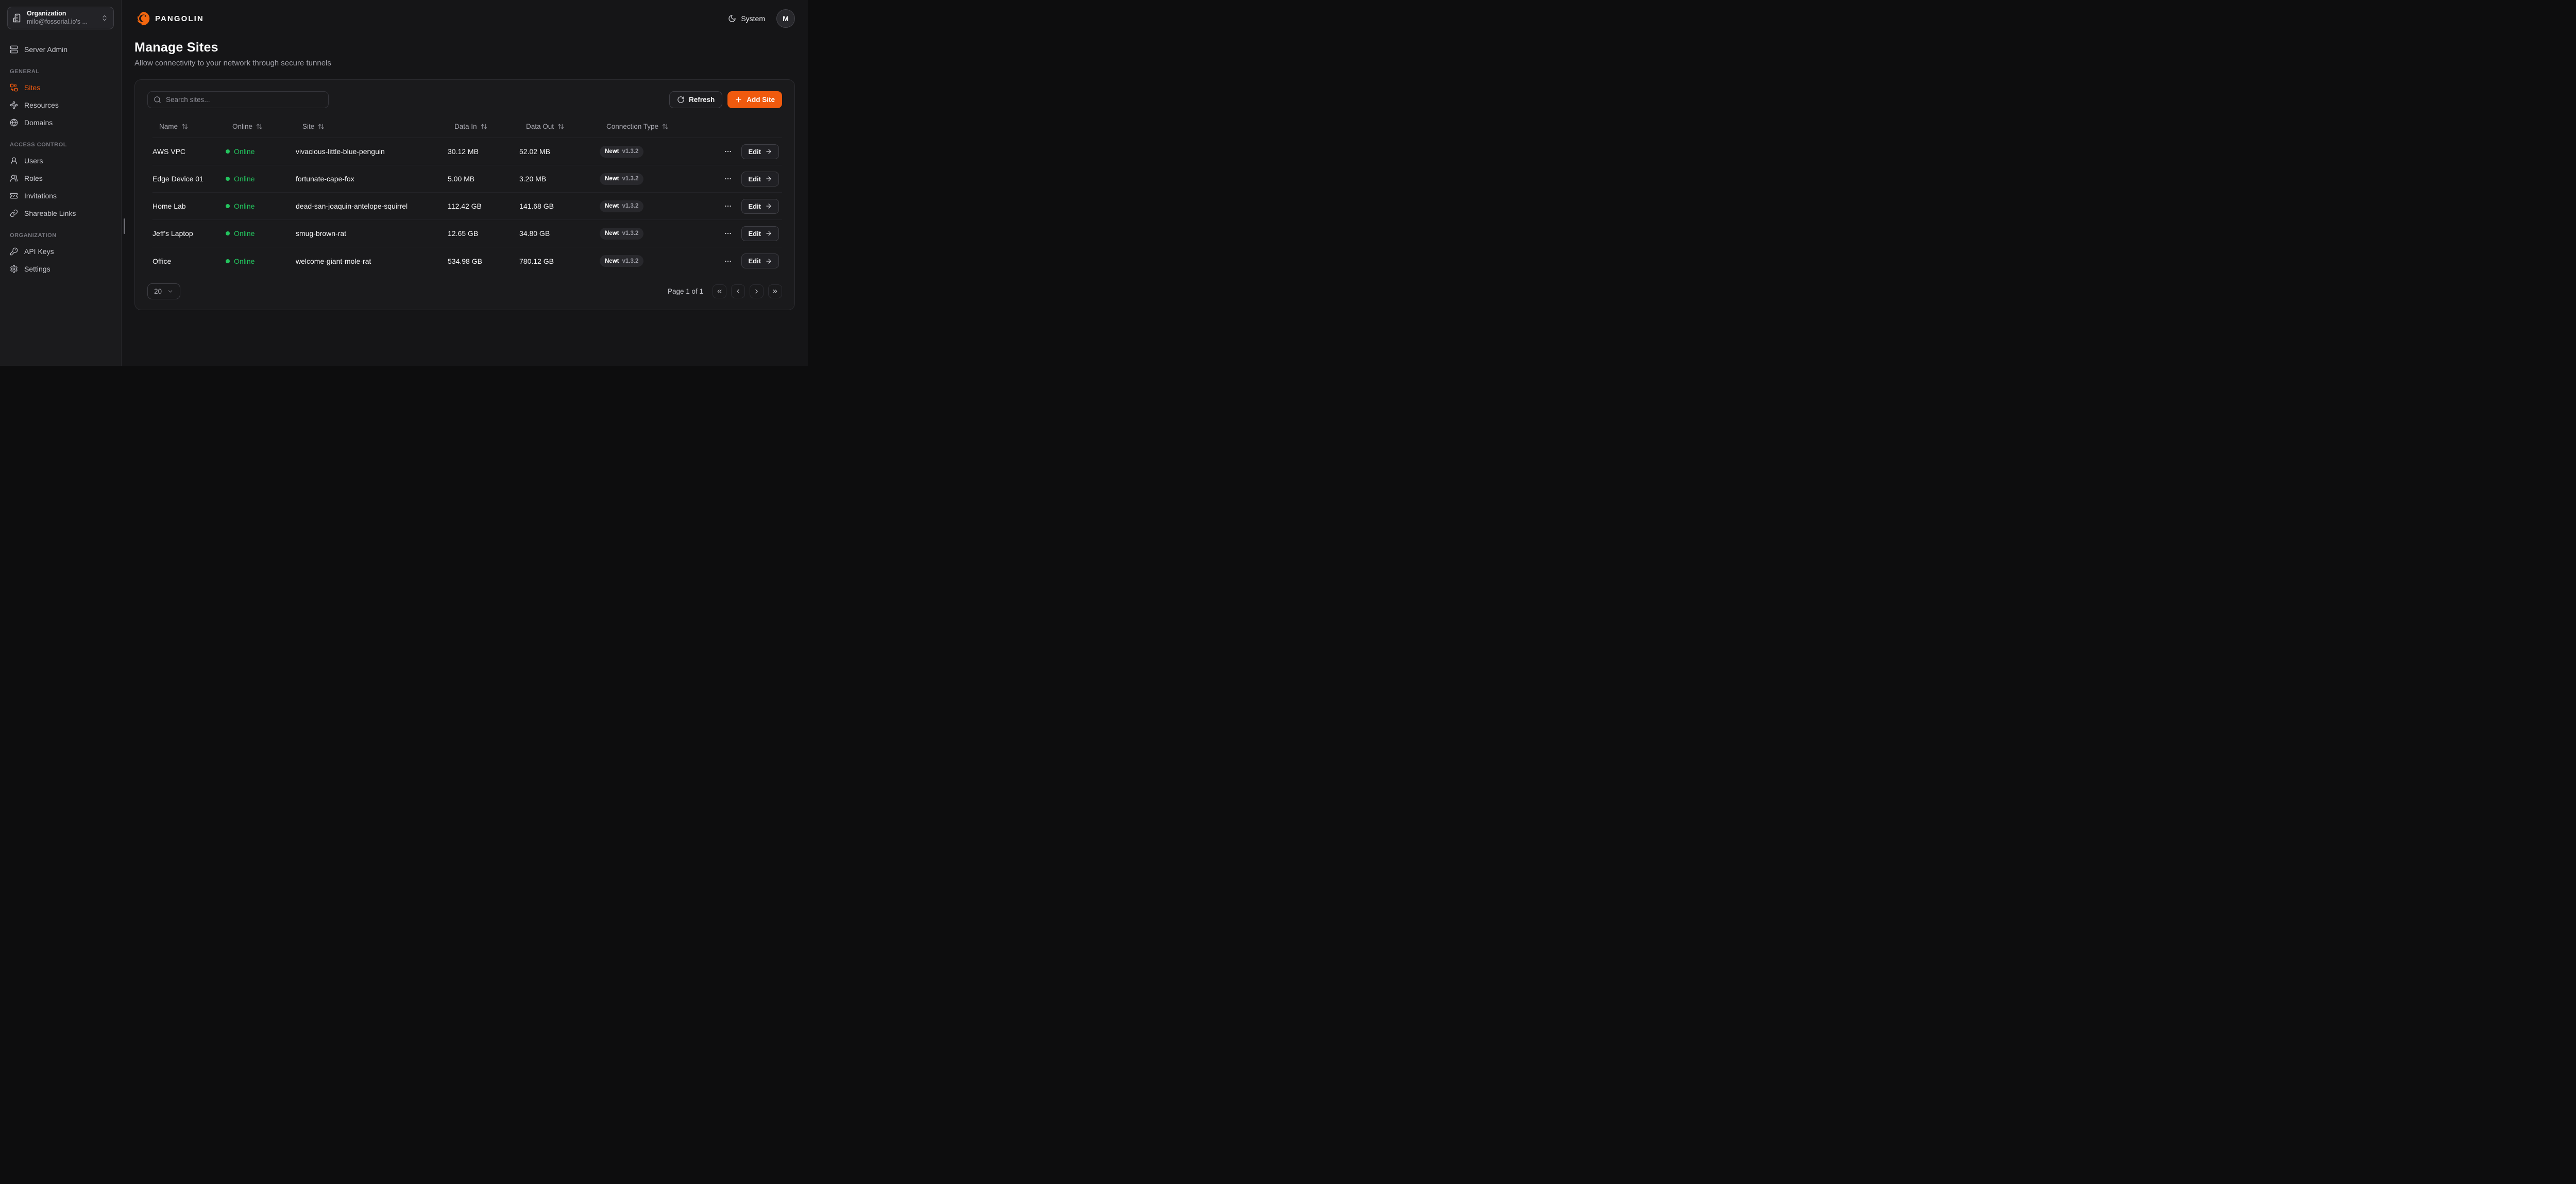  Describe the element at coordinates (170, 291) in the screenshot. I see `chevron-down-icon` at that location.